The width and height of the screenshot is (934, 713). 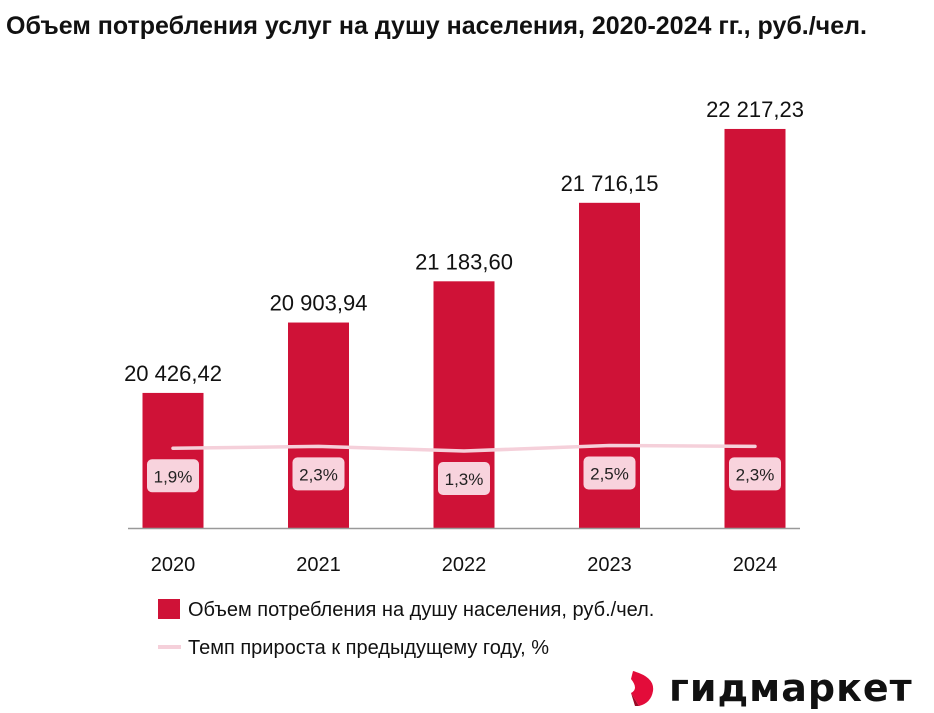 What do you see at coordinates (173, 565) in the screenshot?
I see `x-tick-label: 2020` at bounding box center [173, 565].